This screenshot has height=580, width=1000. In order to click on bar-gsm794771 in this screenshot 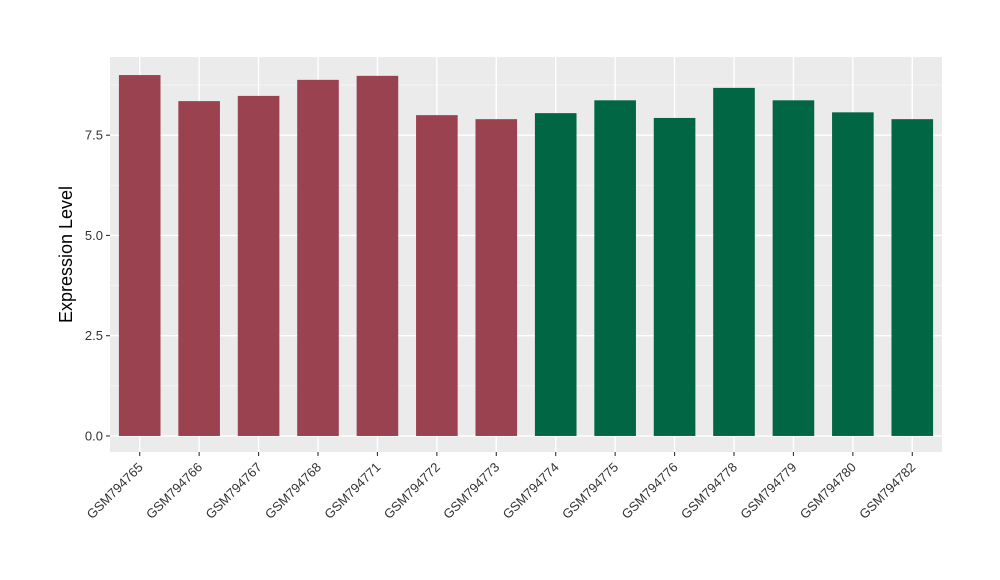, I will do `click(377, 255)`.